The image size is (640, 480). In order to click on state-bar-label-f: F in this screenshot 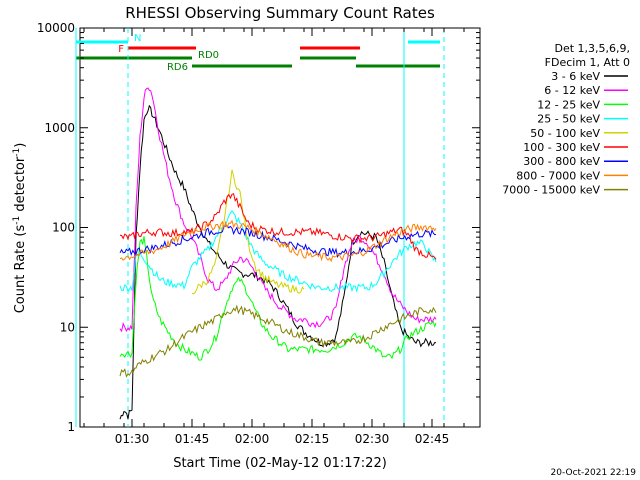, I will do `click(121, 49)`.